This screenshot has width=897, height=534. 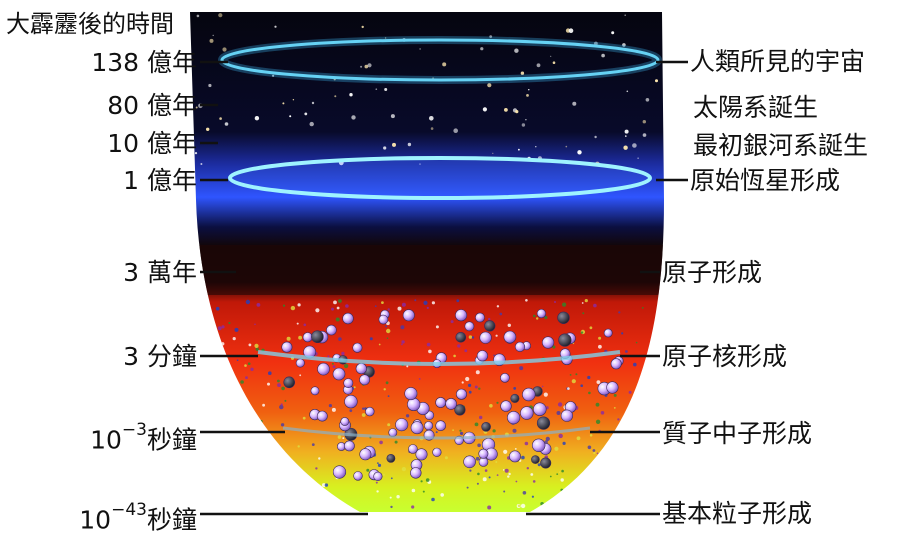 What do you see at coordinates (143, 437) in the screenshot?
I see `time-label-1e-3s: 10−3秒鐘` at bounding box center [143, 437].